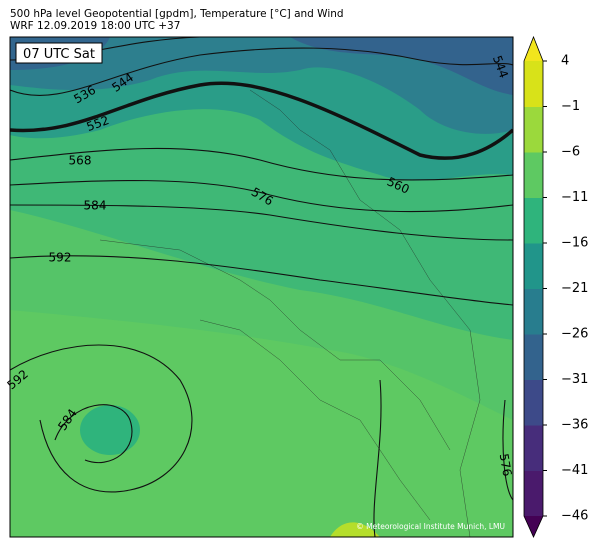 The width and height of the screenshot is (599, 552). Describe the element at coordinates (570, 106) in the screenshot. I see `colorbar-tick-label: −1` at that location.